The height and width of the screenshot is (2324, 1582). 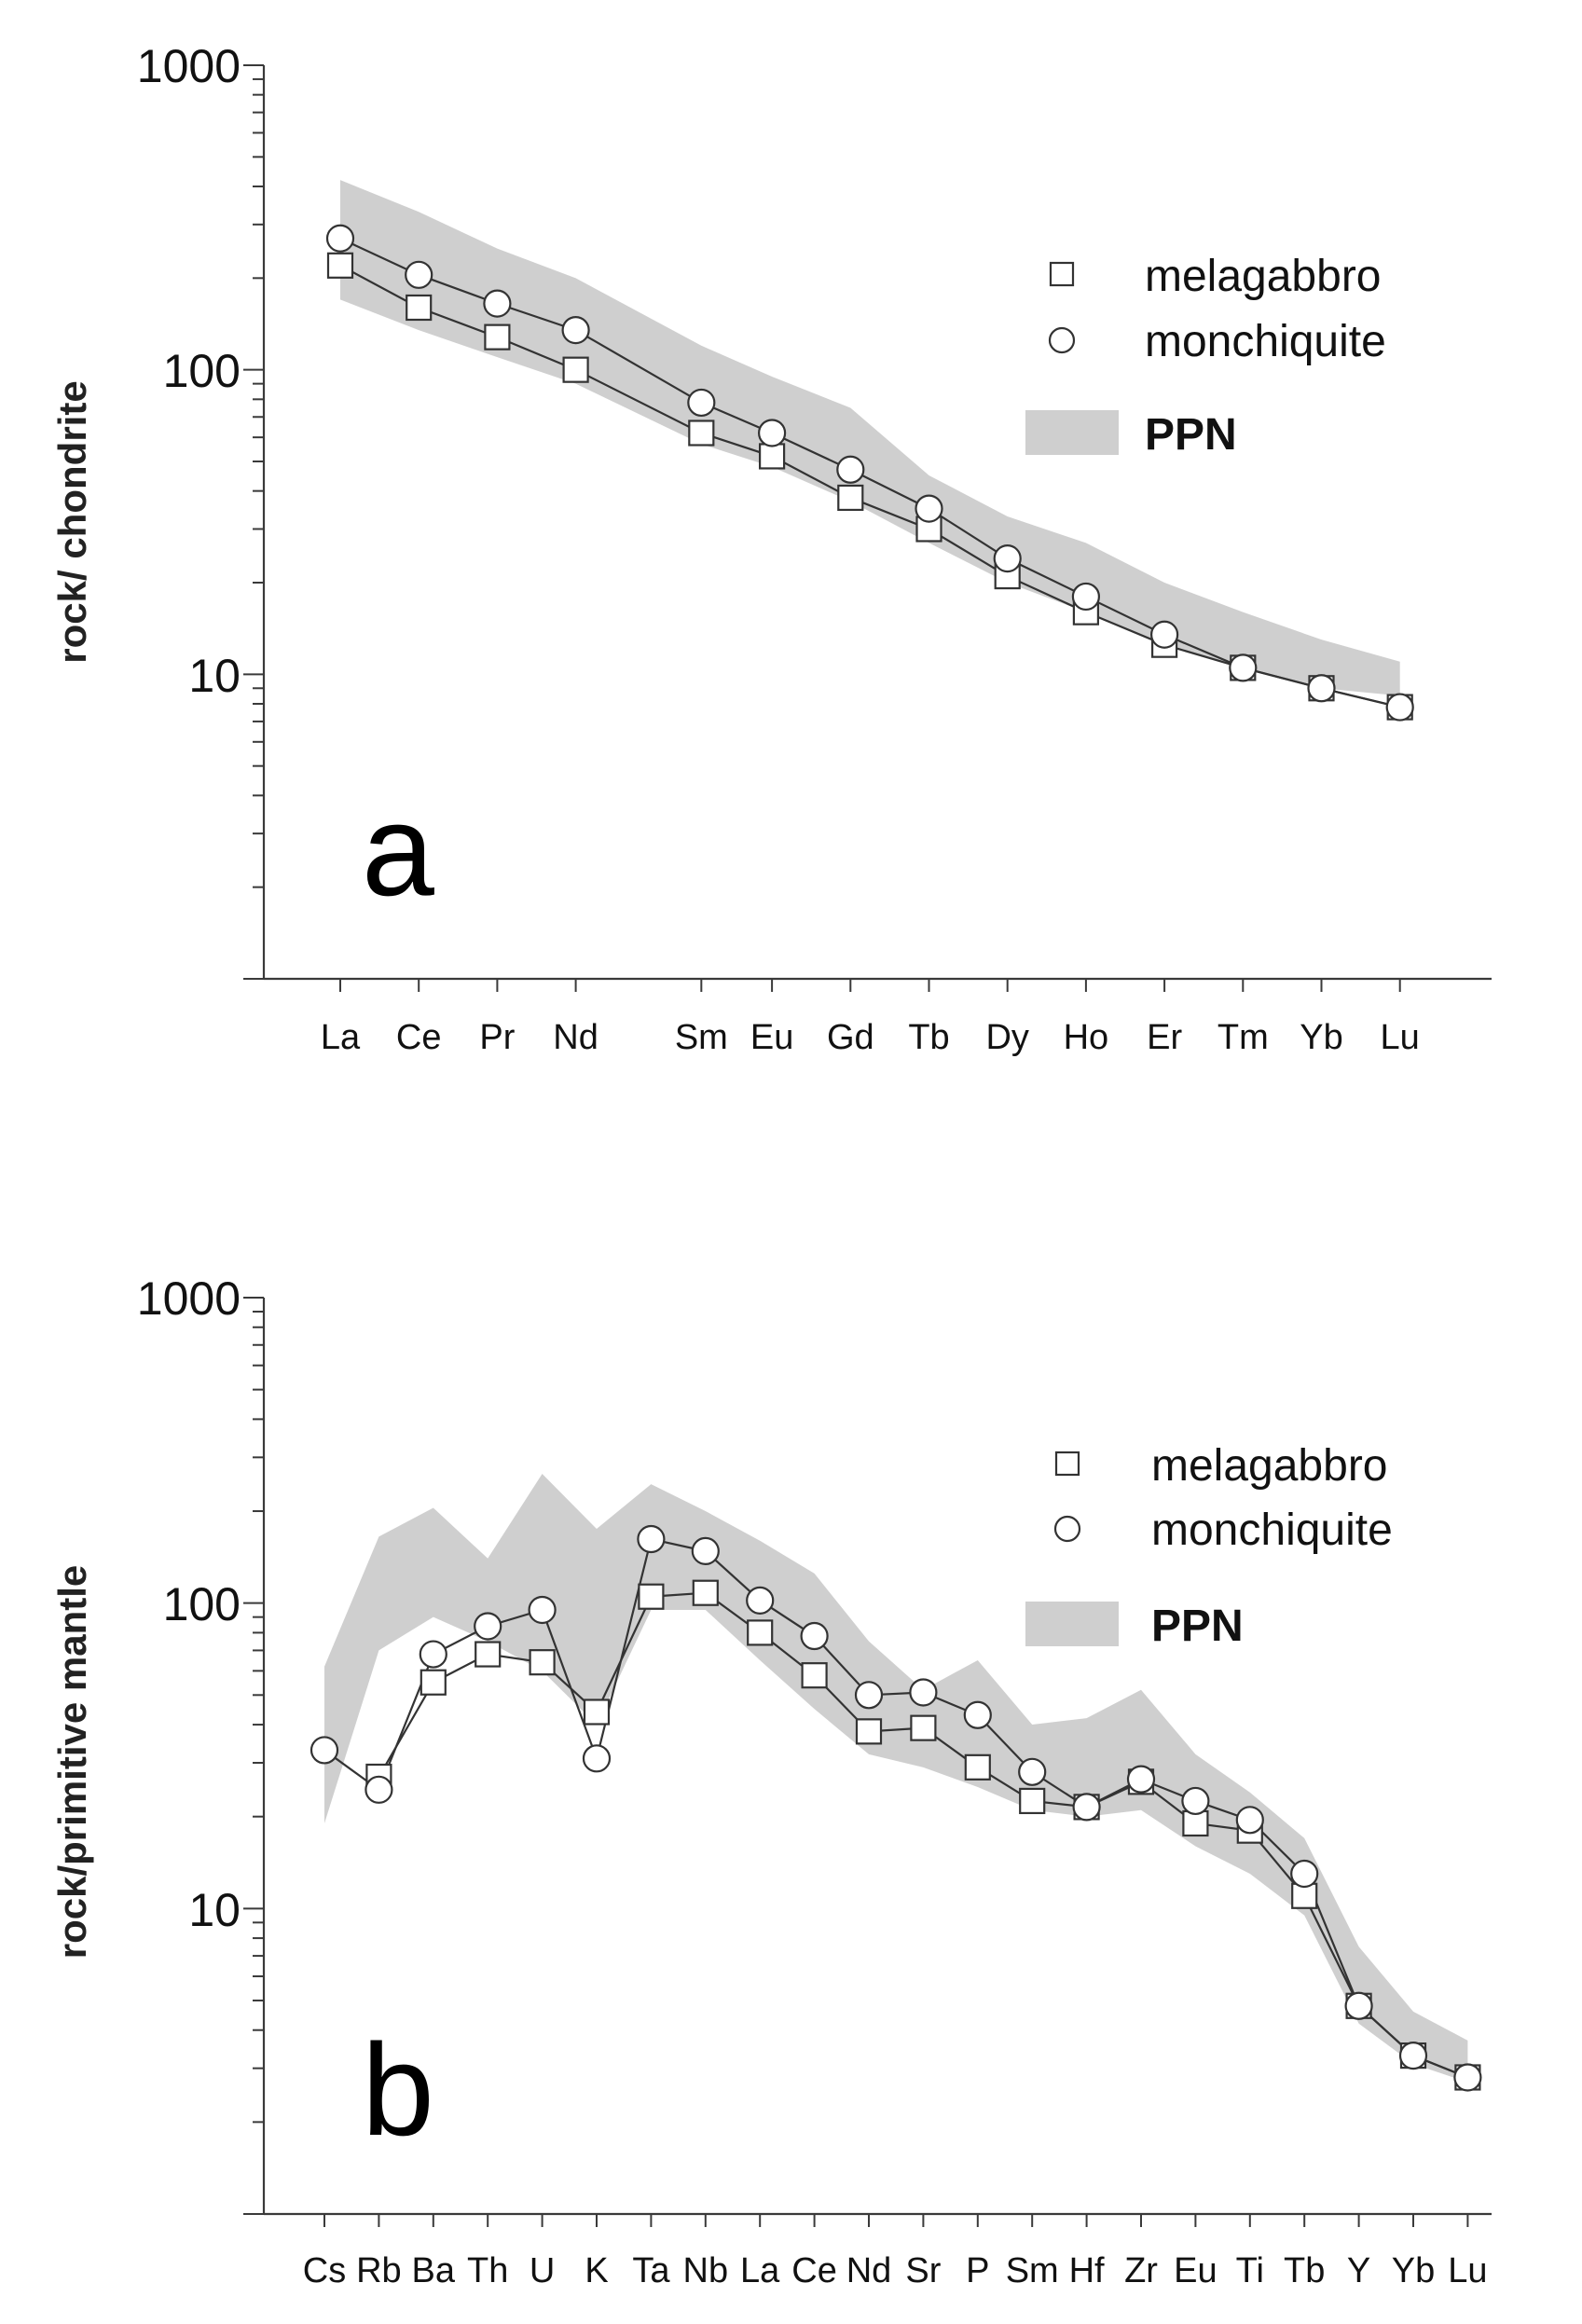 What do you see at coordinates (701, 1037) in the screenshot?
I see `x-tick-label-sm-a: Sm` at bounding box center [701, 1037].